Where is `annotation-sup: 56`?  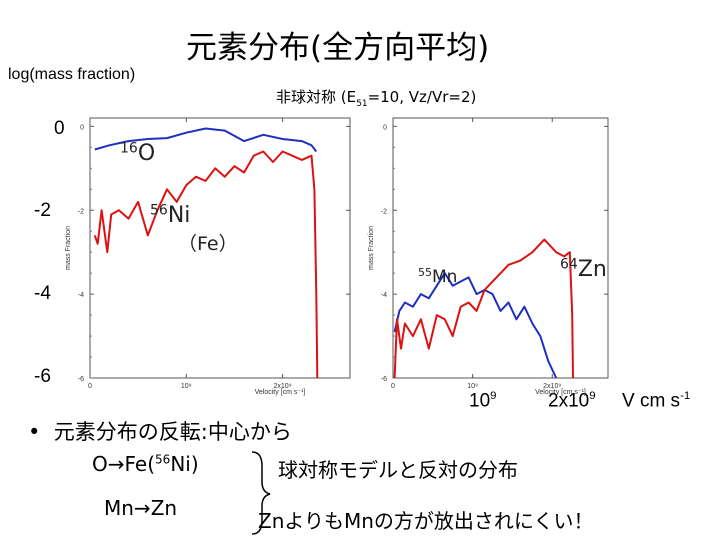
annotation-sup: 56 is located at coordinates (159, 210).